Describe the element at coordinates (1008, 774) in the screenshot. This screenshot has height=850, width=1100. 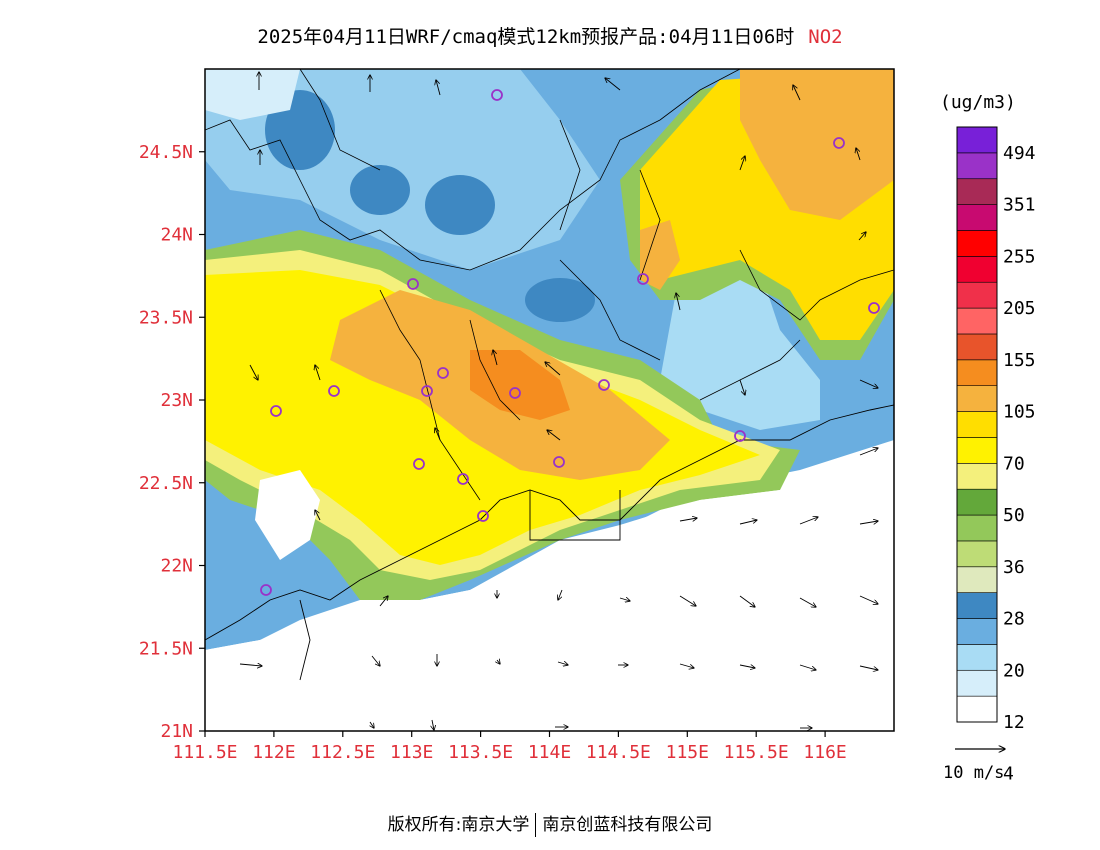
I see `colorbar-label: 4` at that location.